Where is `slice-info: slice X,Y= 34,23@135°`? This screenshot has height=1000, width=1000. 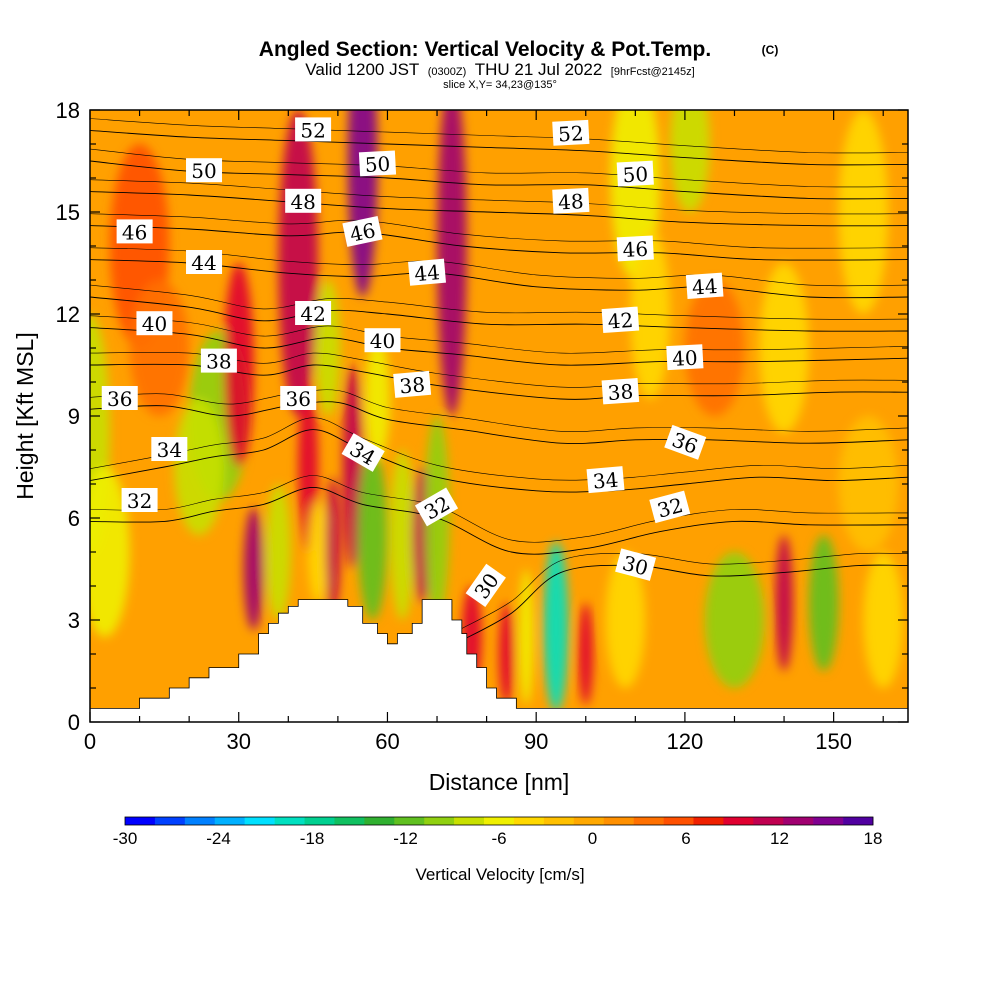
slice-info: slice X,Y= 34,23@135° is located at coordinates (500, 85).